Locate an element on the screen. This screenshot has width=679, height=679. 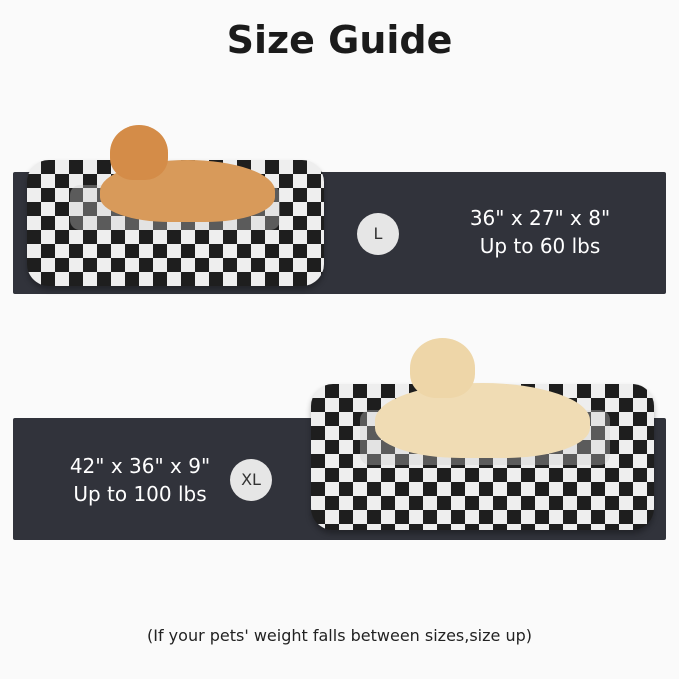
dimensions-xl: 42" x 36" x 9" is located at coordinates (140, 466).